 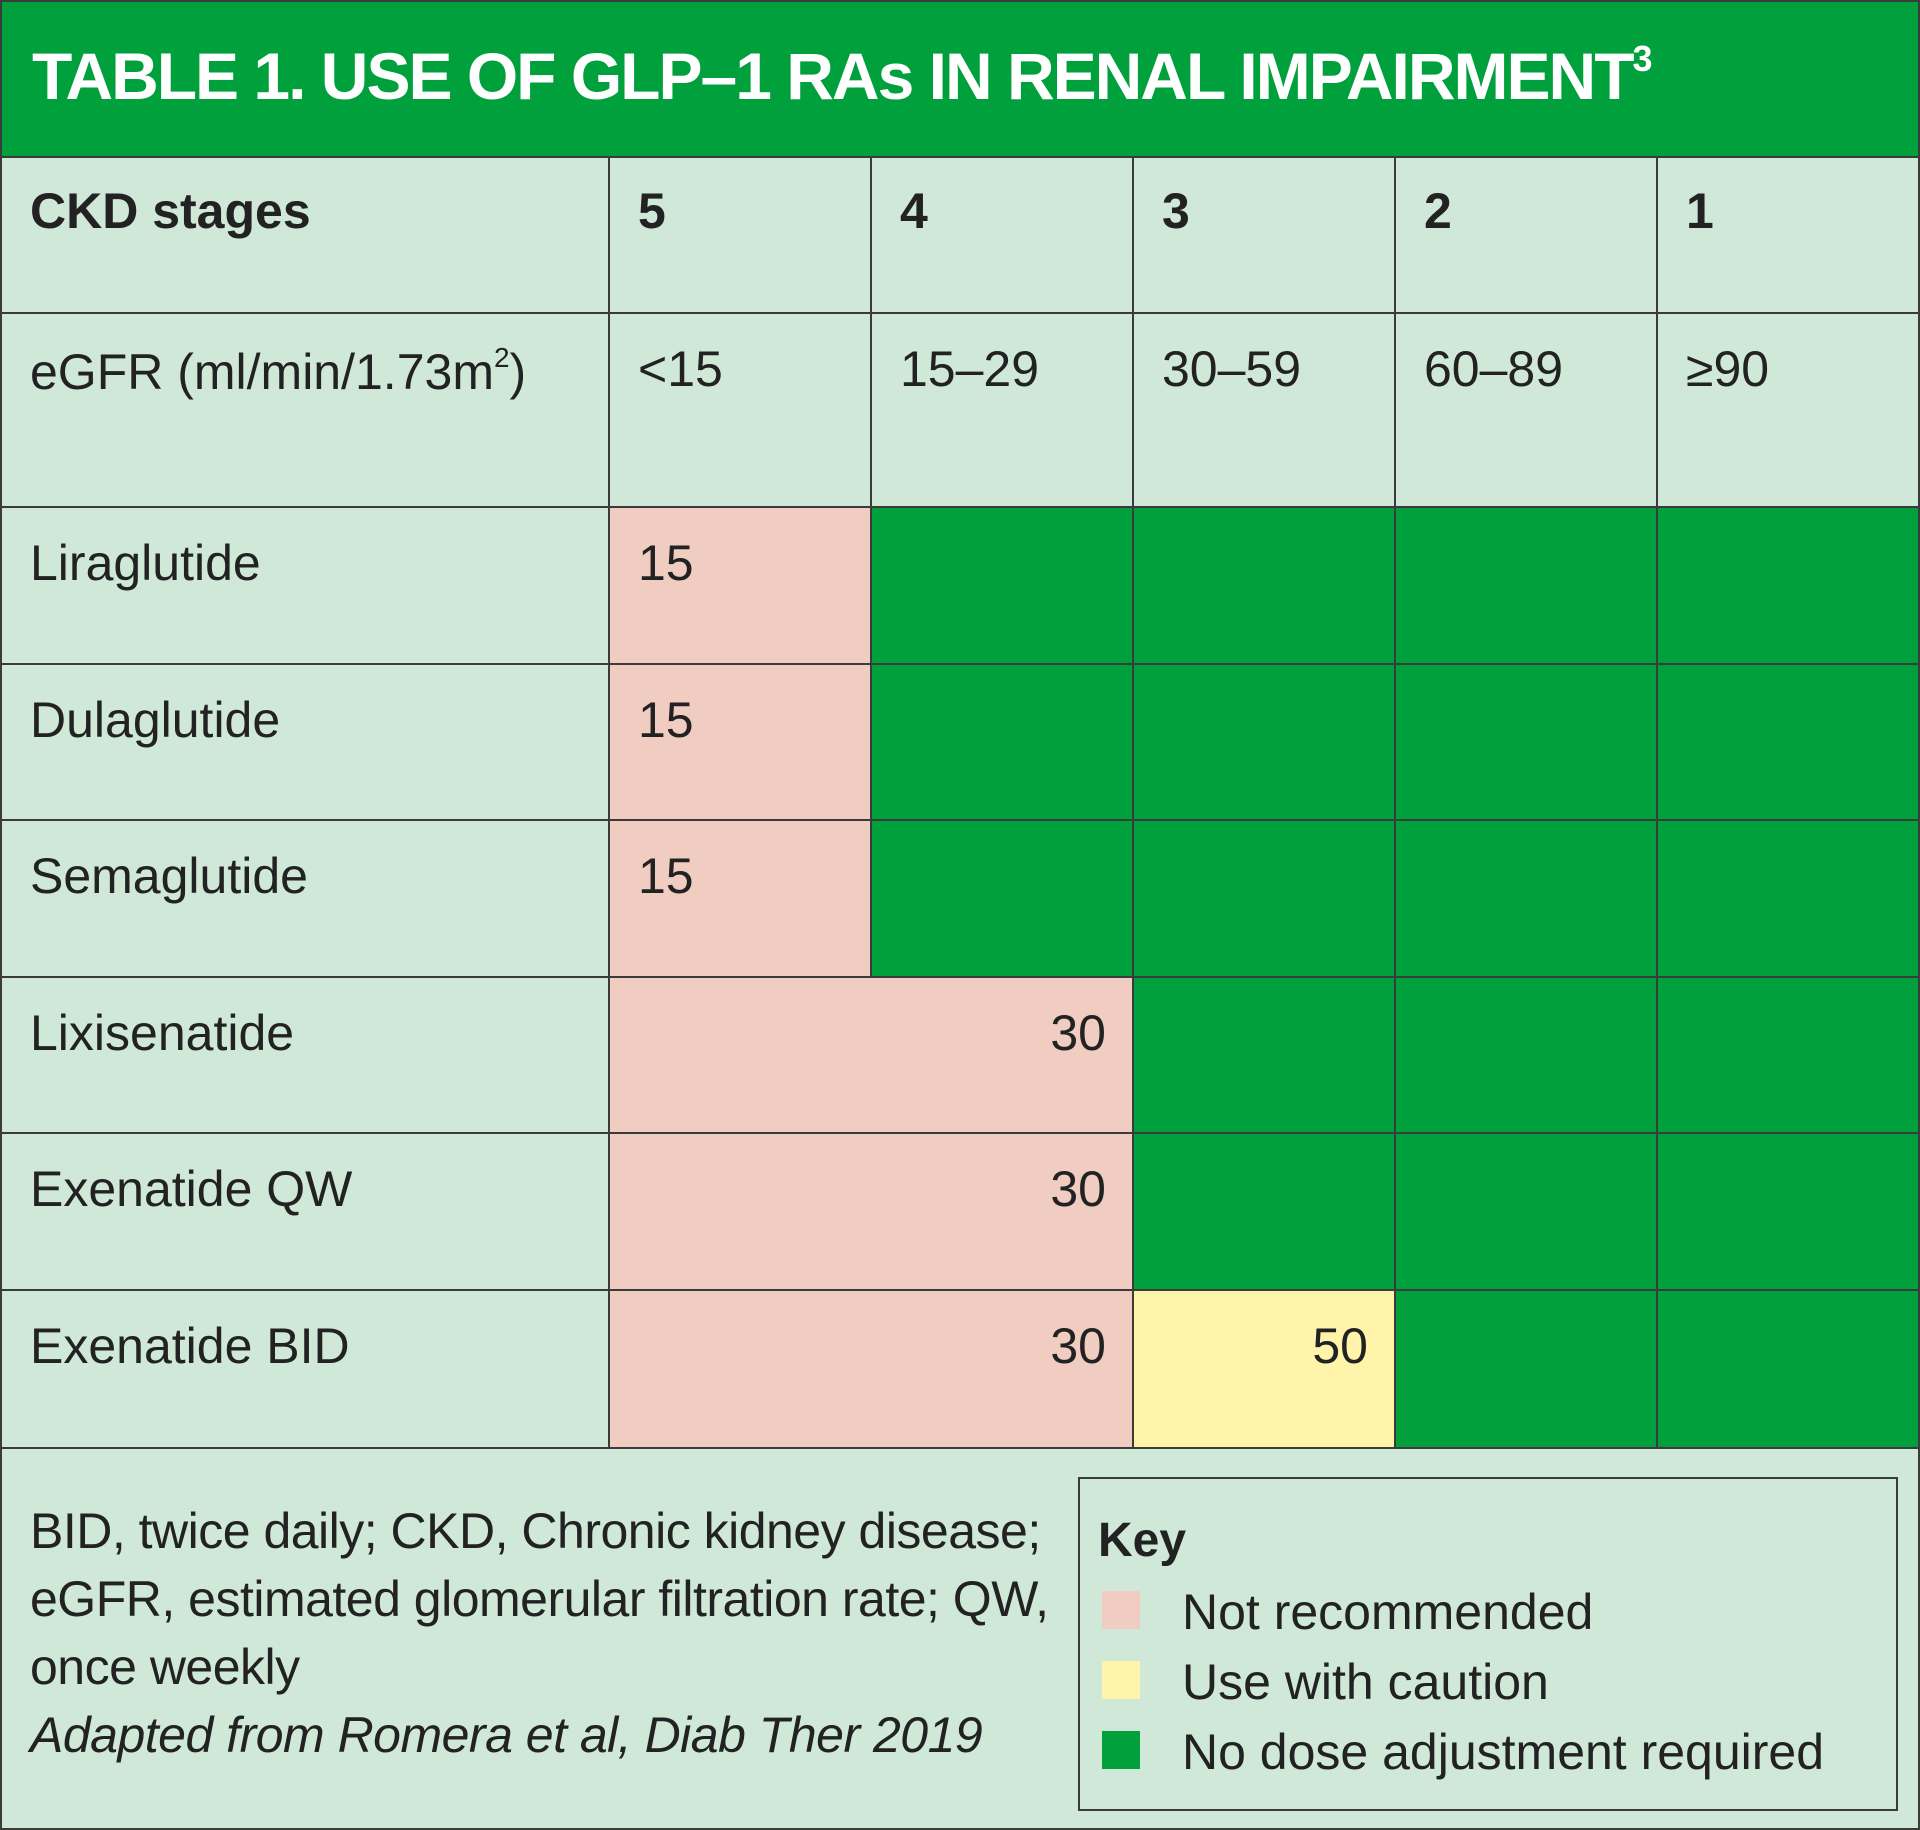 I want to click on key-label: No dose adjustment required, so click(x=1503, y=1752).